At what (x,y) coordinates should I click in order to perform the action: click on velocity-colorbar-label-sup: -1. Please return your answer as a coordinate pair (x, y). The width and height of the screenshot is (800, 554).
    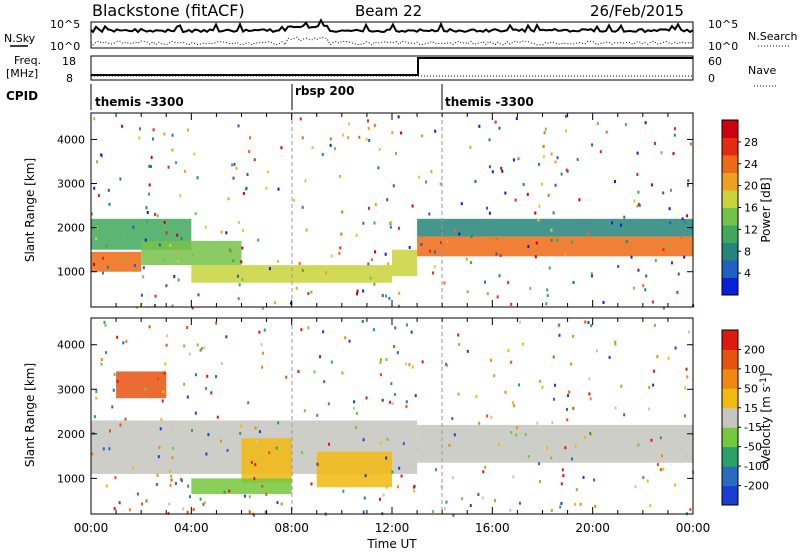
    Looking at the image, I should click on (764, 381).